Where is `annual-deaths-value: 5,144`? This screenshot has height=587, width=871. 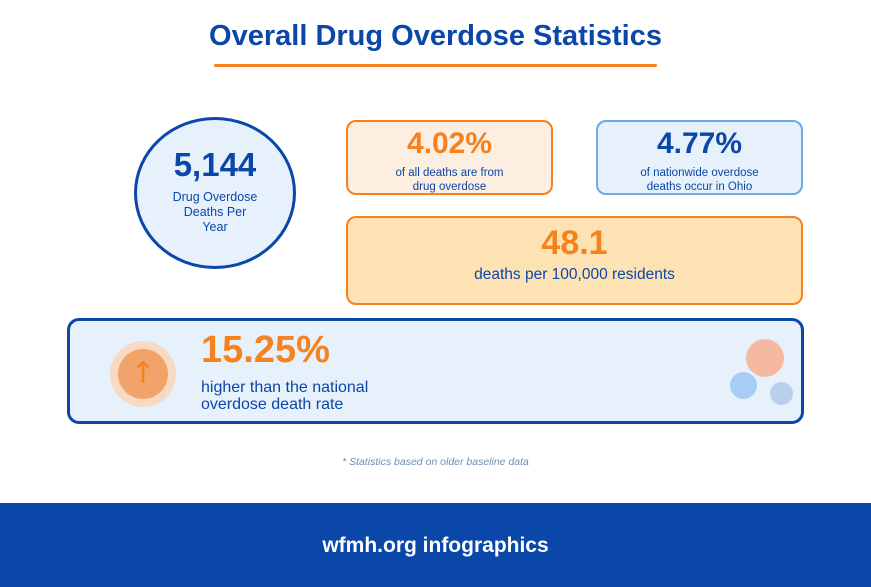 annual-deaths-value: 5,144 is located at coordinates (215, 164).